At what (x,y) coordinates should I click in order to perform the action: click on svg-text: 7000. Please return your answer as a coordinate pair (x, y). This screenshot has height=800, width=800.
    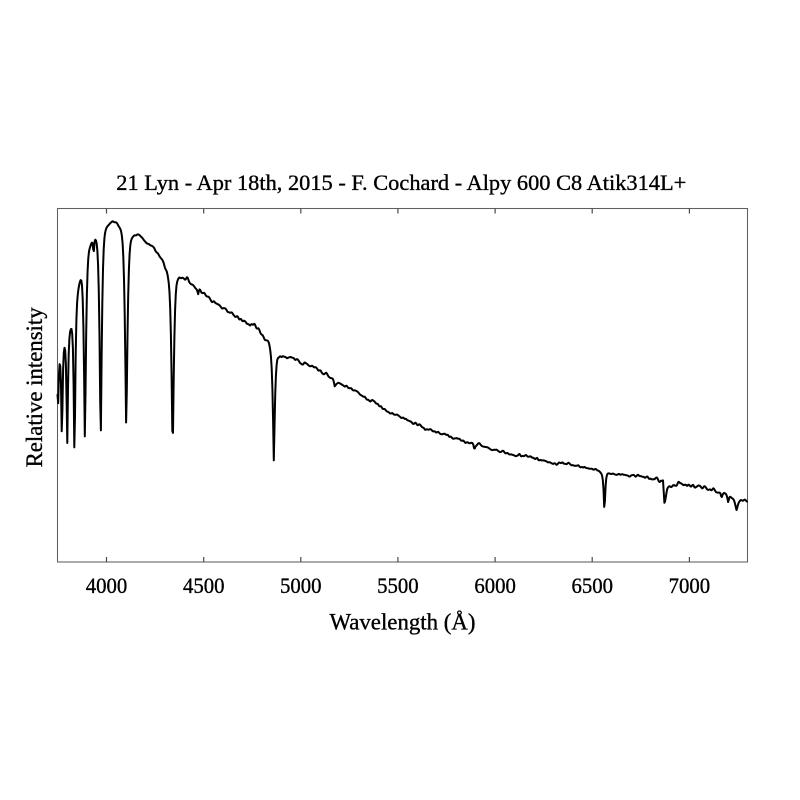
    Looking at the image, I should click on (690, 585).